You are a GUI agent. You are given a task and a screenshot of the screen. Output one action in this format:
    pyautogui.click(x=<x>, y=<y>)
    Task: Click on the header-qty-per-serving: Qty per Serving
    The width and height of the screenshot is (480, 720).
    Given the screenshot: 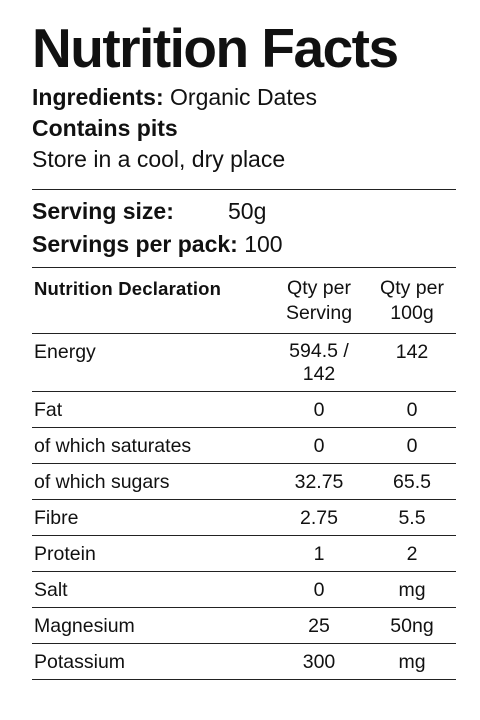 What is the action you would take?
    pyautogui.click(x=319, y=301)
    